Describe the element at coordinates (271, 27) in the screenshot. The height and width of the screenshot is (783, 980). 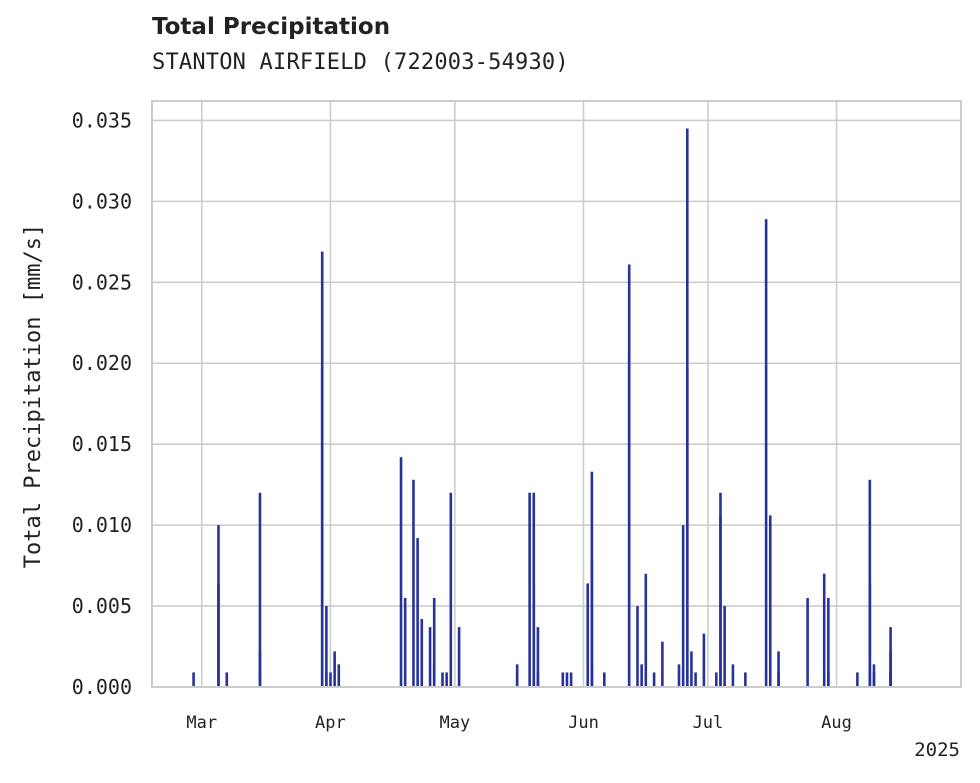
I see `chart-title: Total Precipitation` at that location.